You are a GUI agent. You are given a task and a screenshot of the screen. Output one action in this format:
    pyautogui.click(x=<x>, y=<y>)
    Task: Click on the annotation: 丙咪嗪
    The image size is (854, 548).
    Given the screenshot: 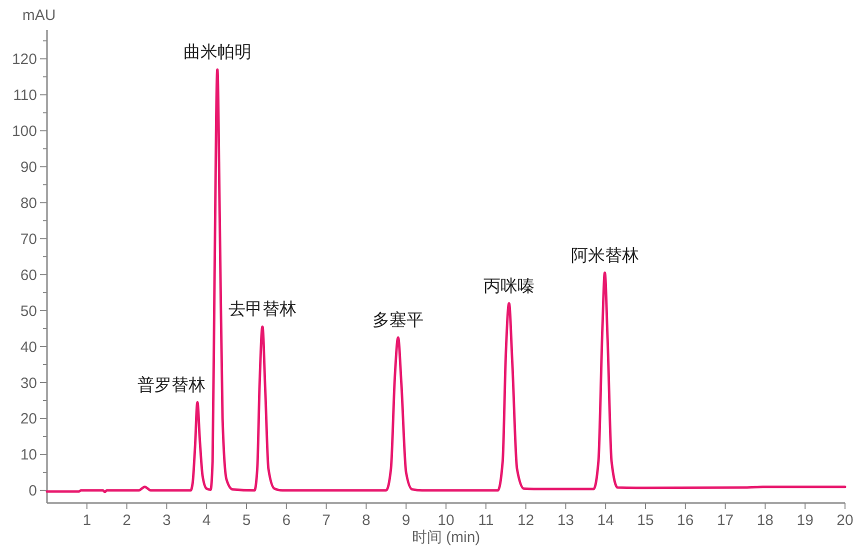 What is the action you would take?
    pyautogui.click(x=509, y=286)
    